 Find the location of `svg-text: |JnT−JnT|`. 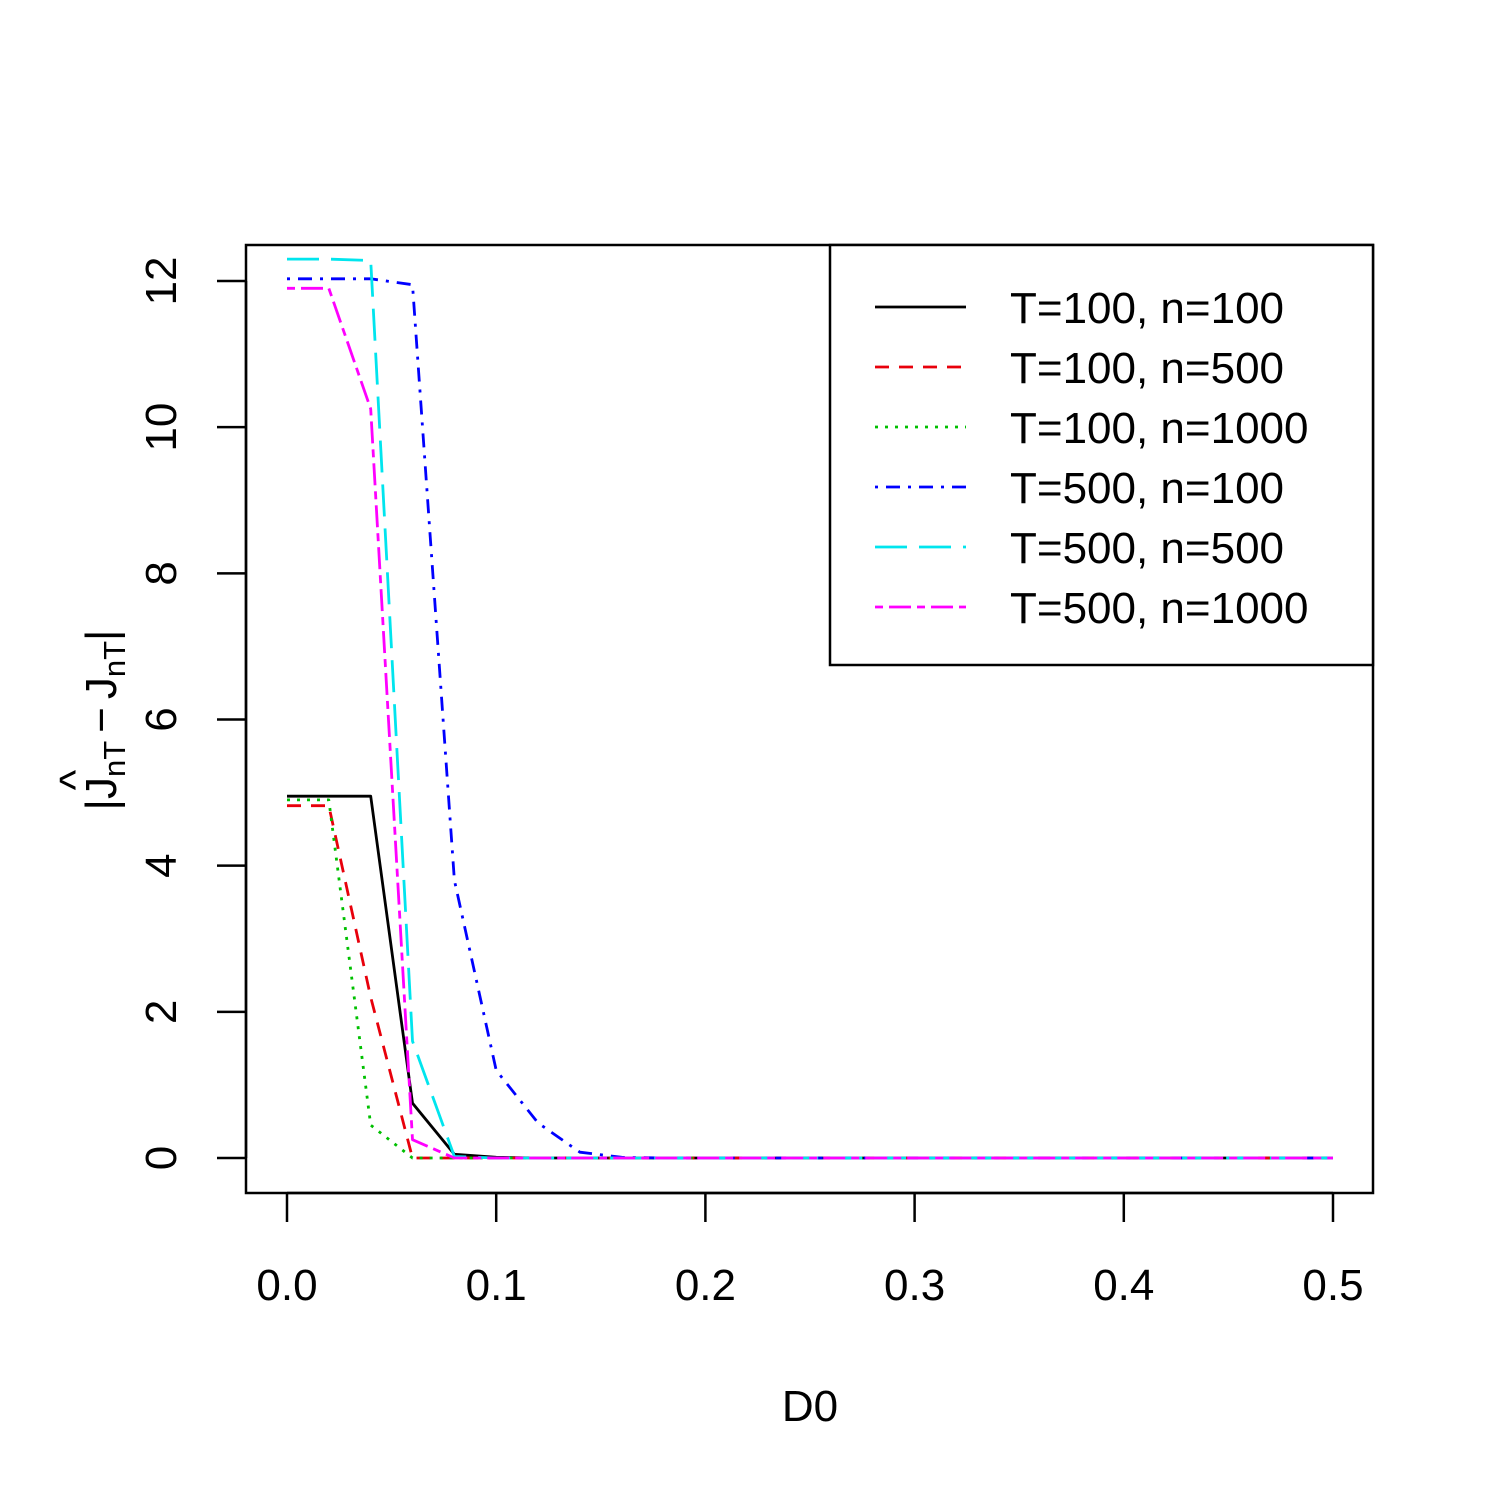

svg-text: |JnT−JnT| is located at coordinates (104, 720).